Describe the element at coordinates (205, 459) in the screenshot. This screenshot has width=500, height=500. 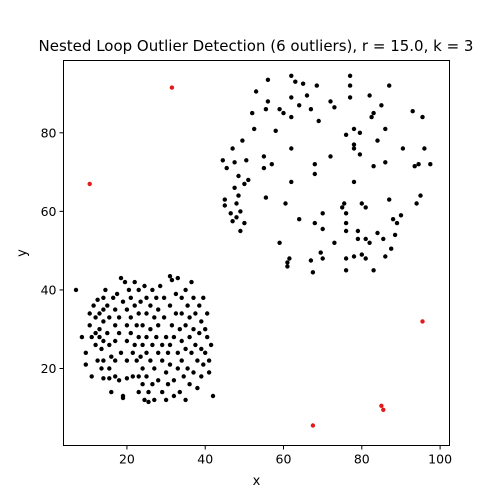
I see `x-tick-label: 40` at that location.